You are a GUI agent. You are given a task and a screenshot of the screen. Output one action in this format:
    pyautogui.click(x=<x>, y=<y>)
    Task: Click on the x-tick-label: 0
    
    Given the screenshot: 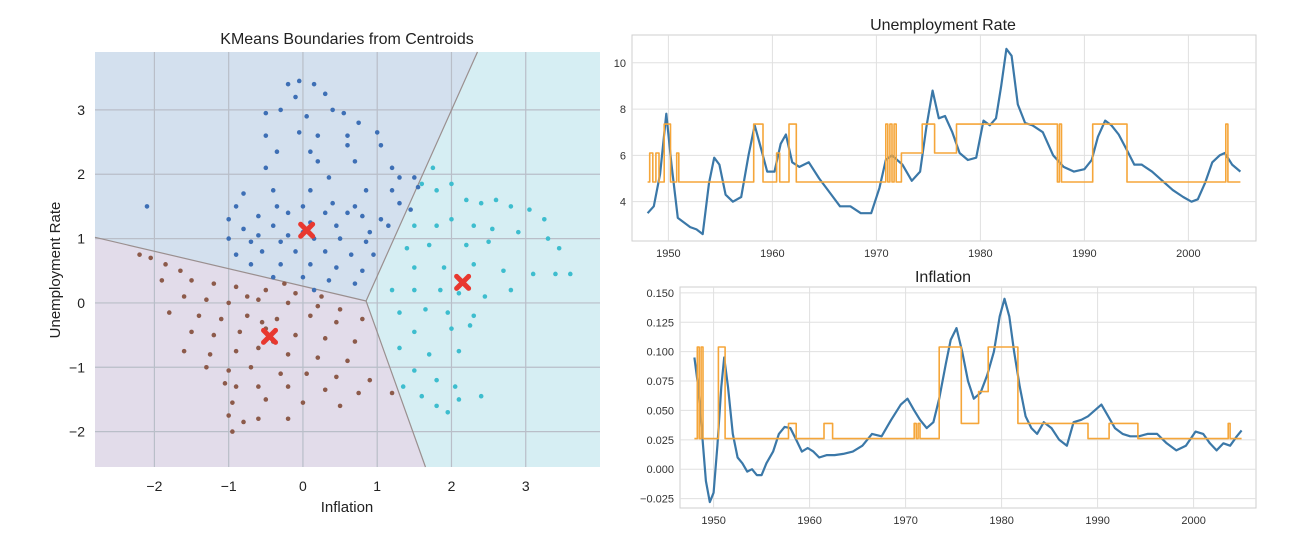 What is the action you would take?
    pyautogui.click(x=303, y=486)
    